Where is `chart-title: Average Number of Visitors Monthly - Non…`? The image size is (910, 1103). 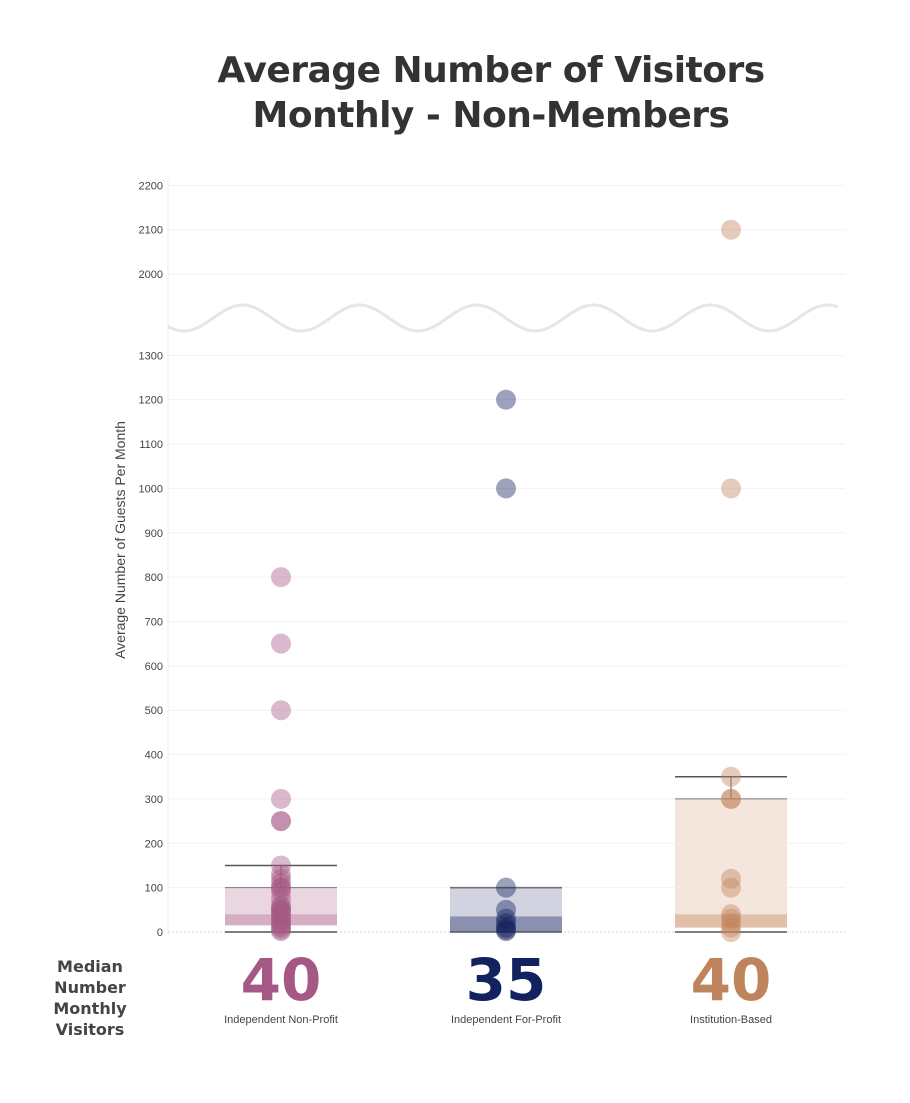
chart-title: Average Number of Visitors Monthly - Non… is located at coordinates (455, 93).